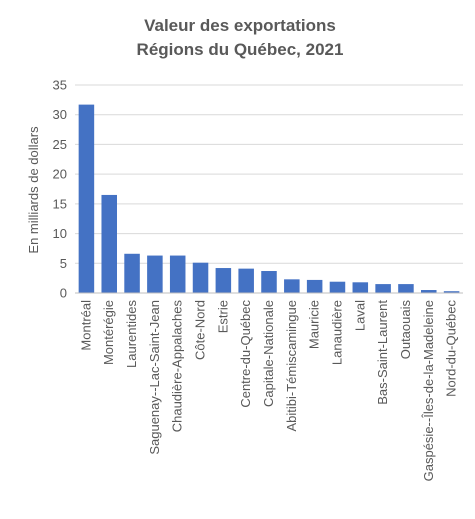 The height and width of the screenshot is (519, 475). I want to click on x-tick-label: Laurentides, so click(131, 334).